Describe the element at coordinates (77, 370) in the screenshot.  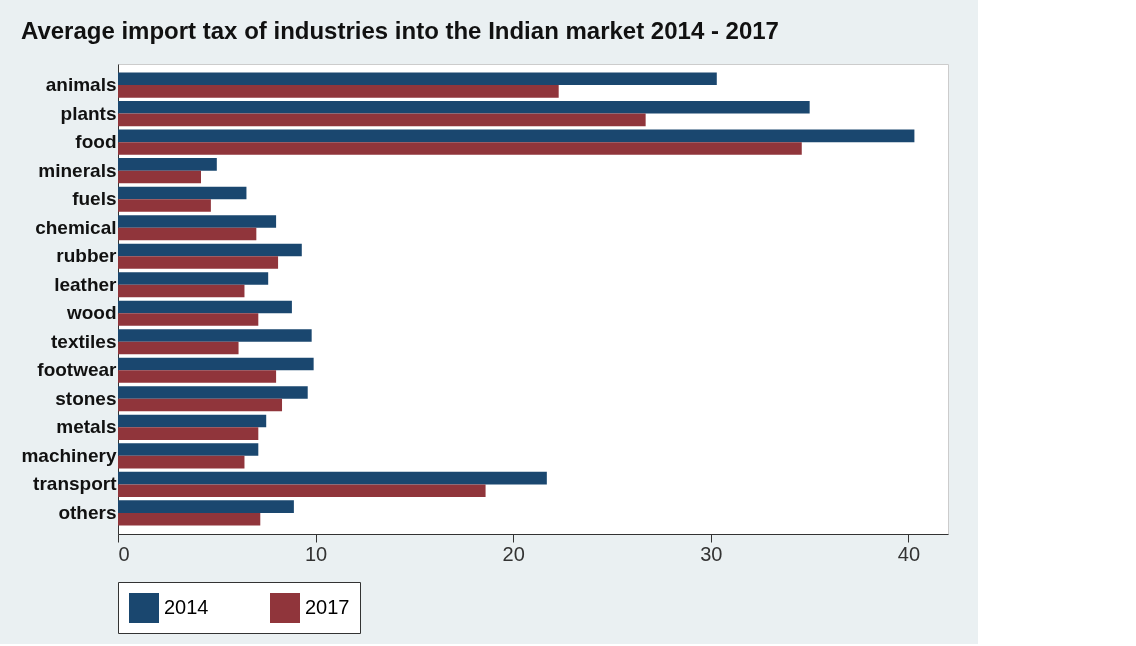
I see `y-tick-label: footwear` at that location.